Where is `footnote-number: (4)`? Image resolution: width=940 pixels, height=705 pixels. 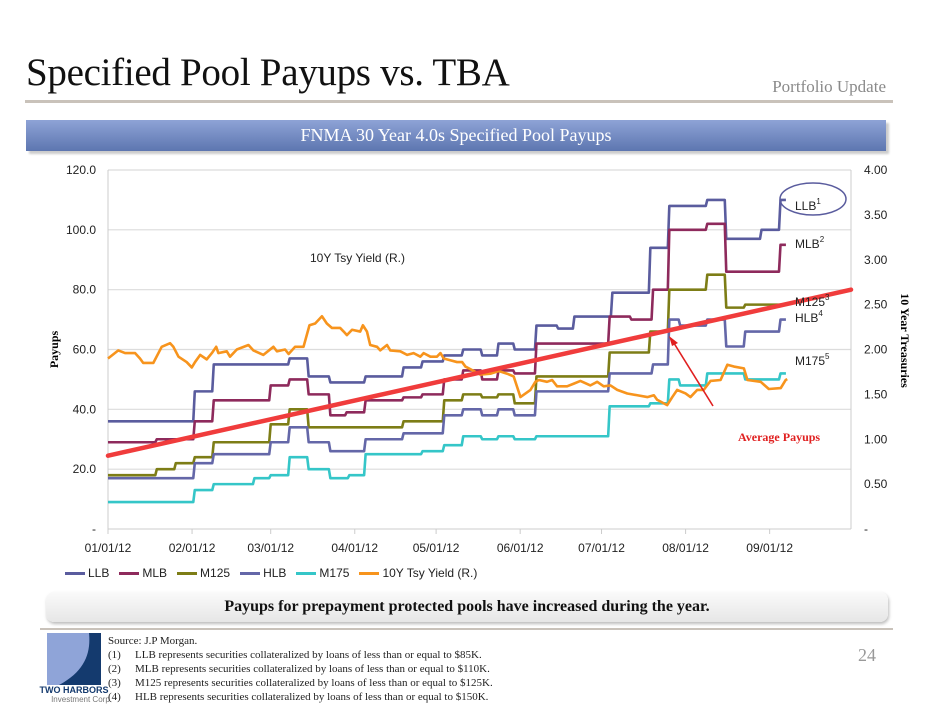
footnote-number: (4) is located at coordinates (114, 697).